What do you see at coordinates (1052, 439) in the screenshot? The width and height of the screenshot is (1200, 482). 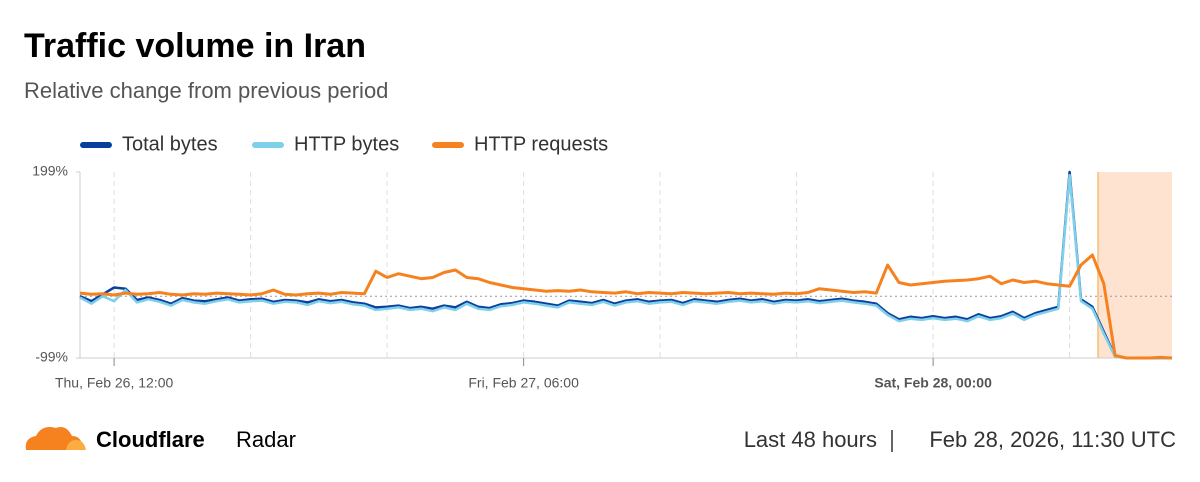 I see `timestamp: Feb 28, 2026, 11:30 UTC` at bounding box center [1052, 439].